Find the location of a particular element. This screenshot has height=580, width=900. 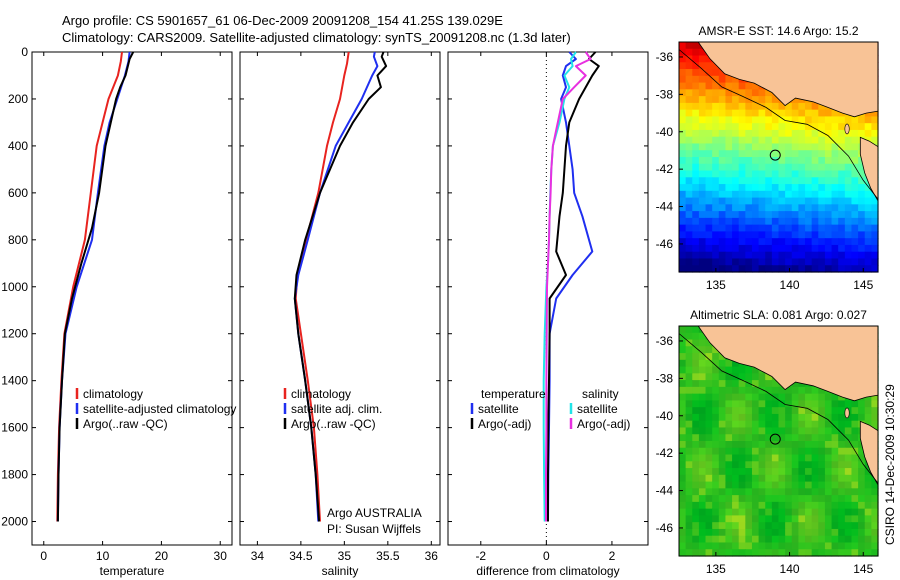

x-tick-label: 10 is located at coordinates (103, 556).